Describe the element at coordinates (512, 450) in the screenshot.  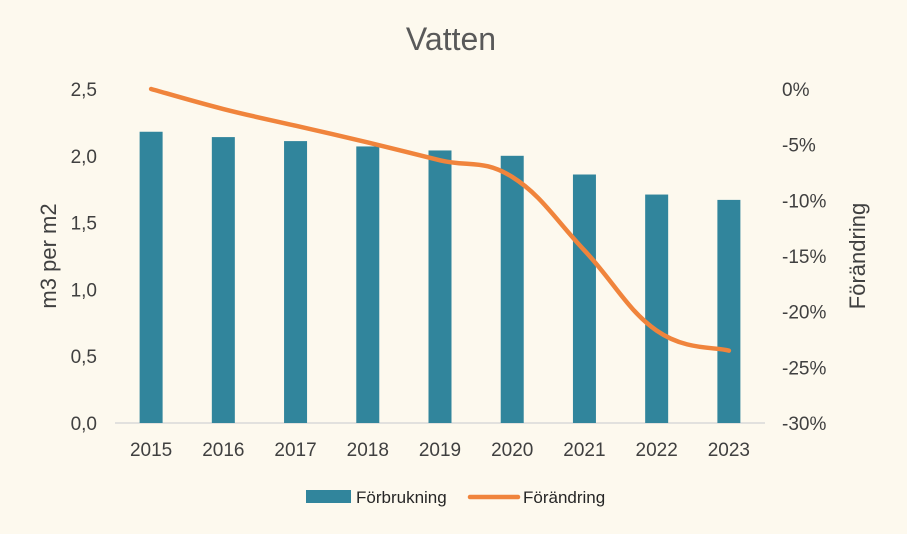
I see `x-tick-2020: 2020` at that location.